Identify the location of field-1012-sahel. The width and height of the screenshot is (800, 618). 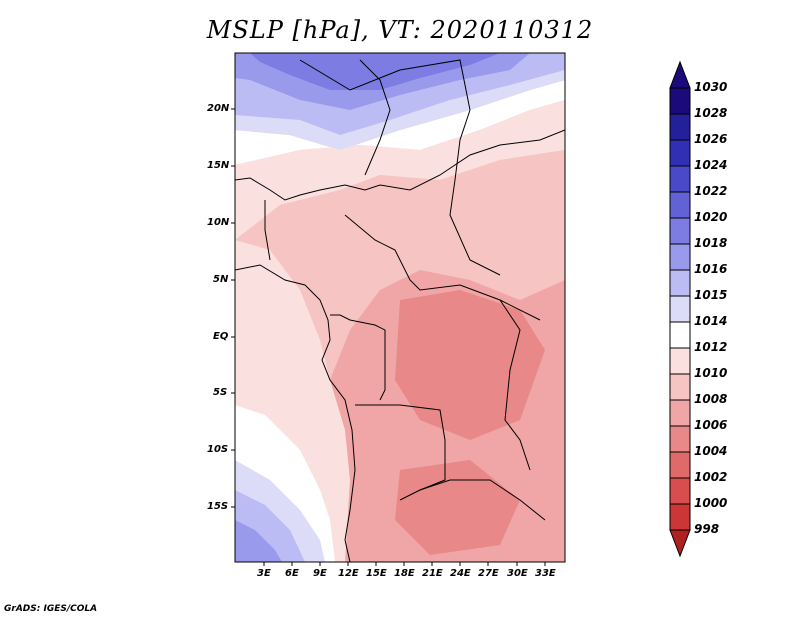
(400, 170).